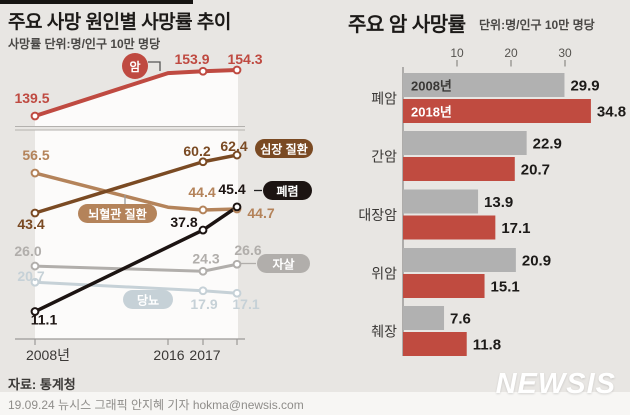 The height and width of the screenshot is (415, 630). What do you see at coordinates (377, 215) in the screenshot?
I see `category-label: 대장암` at bounding box center [377, 215].